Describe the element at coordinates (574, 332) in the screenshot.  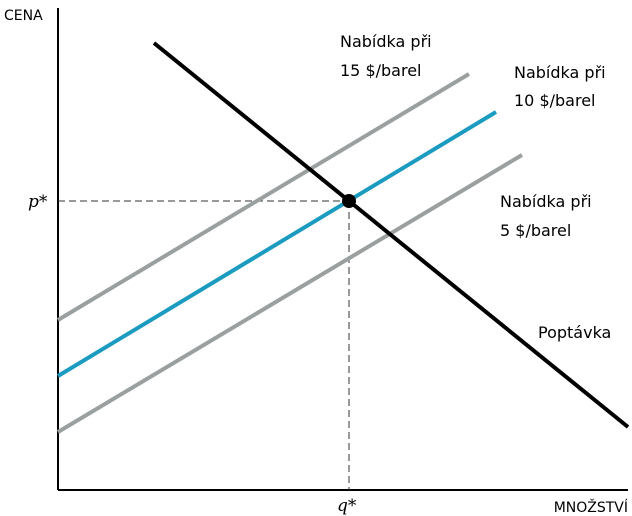
I see `demand-label: Poptávka` at that location.